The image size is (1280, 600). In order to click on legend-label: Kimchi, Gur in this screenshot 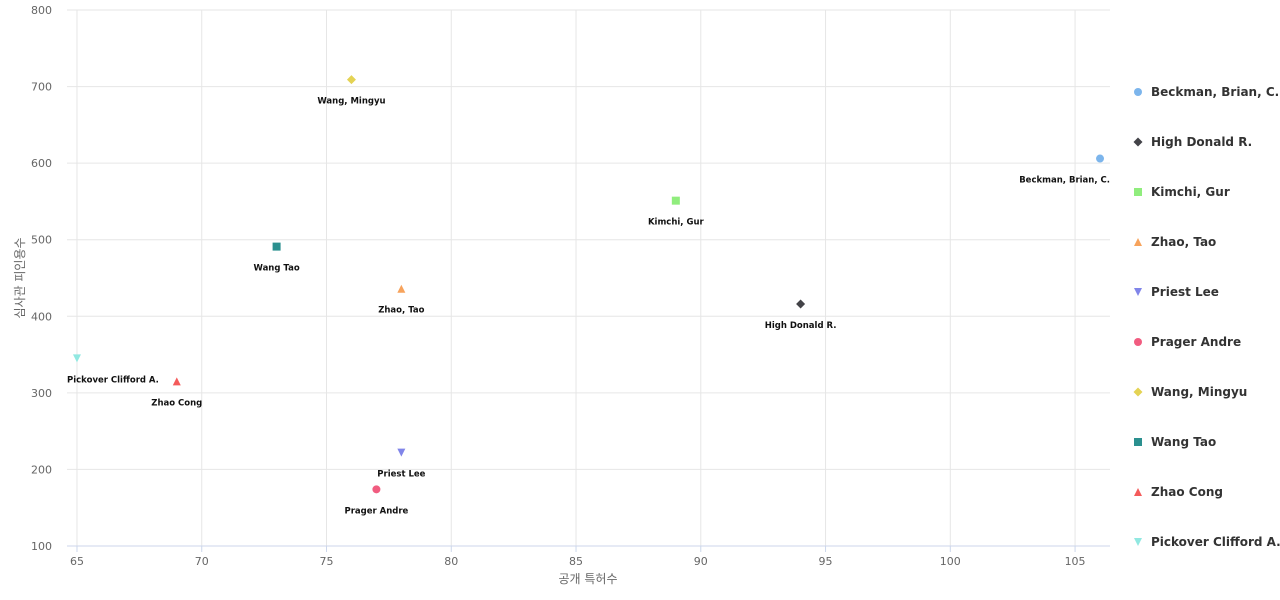, I will do `click(1190, 192)`.